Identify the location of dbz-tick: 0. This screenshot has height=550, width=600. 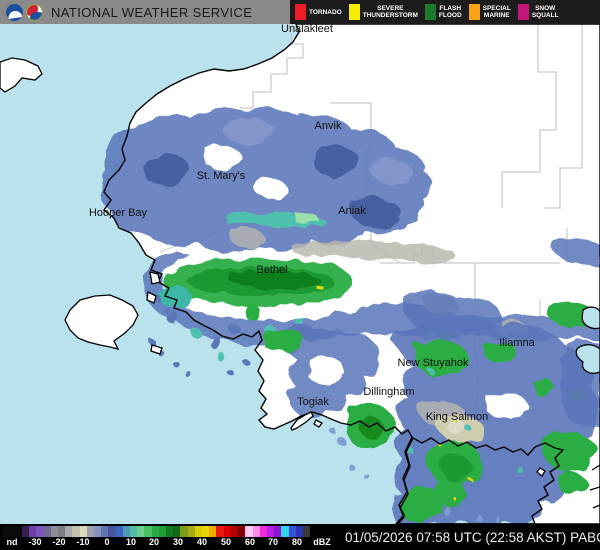
(107, 542).